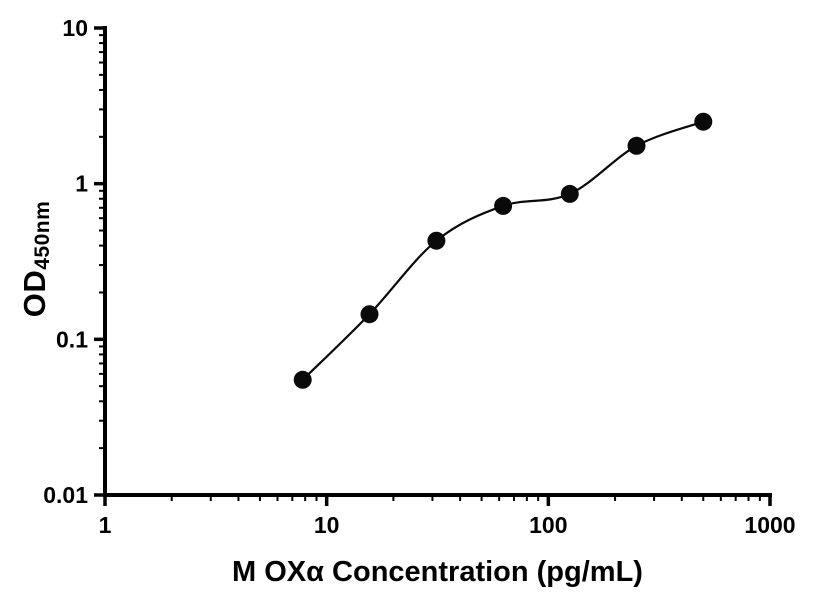  Describe the element at coordinates (42, 235) in the screenshot. I see `y-axis-label-subscript: 450nm` at that location.